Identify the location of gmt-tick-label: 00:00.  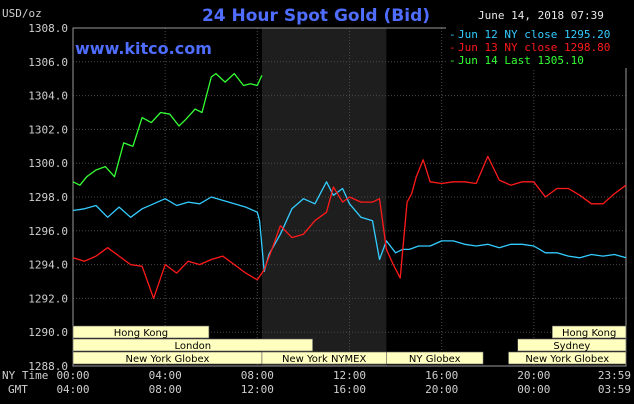
(533, 389).